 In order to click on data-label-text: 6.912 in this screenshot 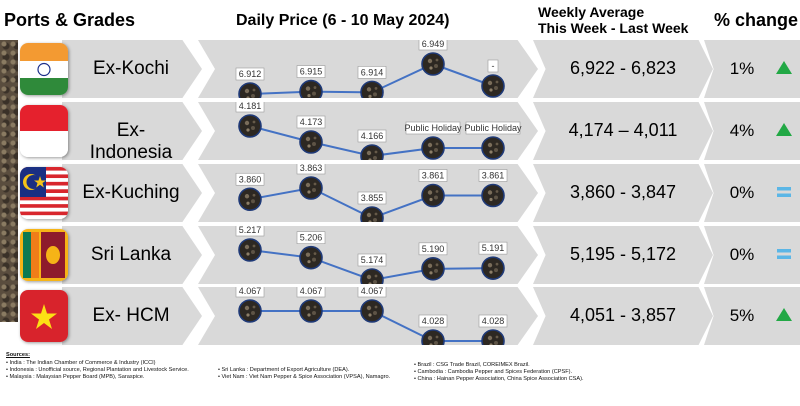, I will do `click(250, 74)`.